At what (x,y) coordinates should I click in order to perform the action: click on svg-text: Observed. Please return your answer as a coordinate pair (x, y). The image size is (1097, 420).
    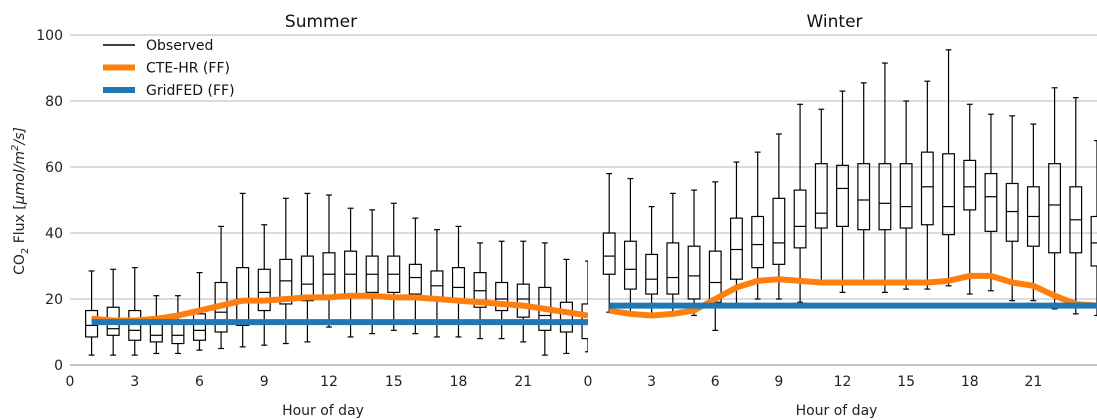
    Looking at the image, I should click on (179, 46).